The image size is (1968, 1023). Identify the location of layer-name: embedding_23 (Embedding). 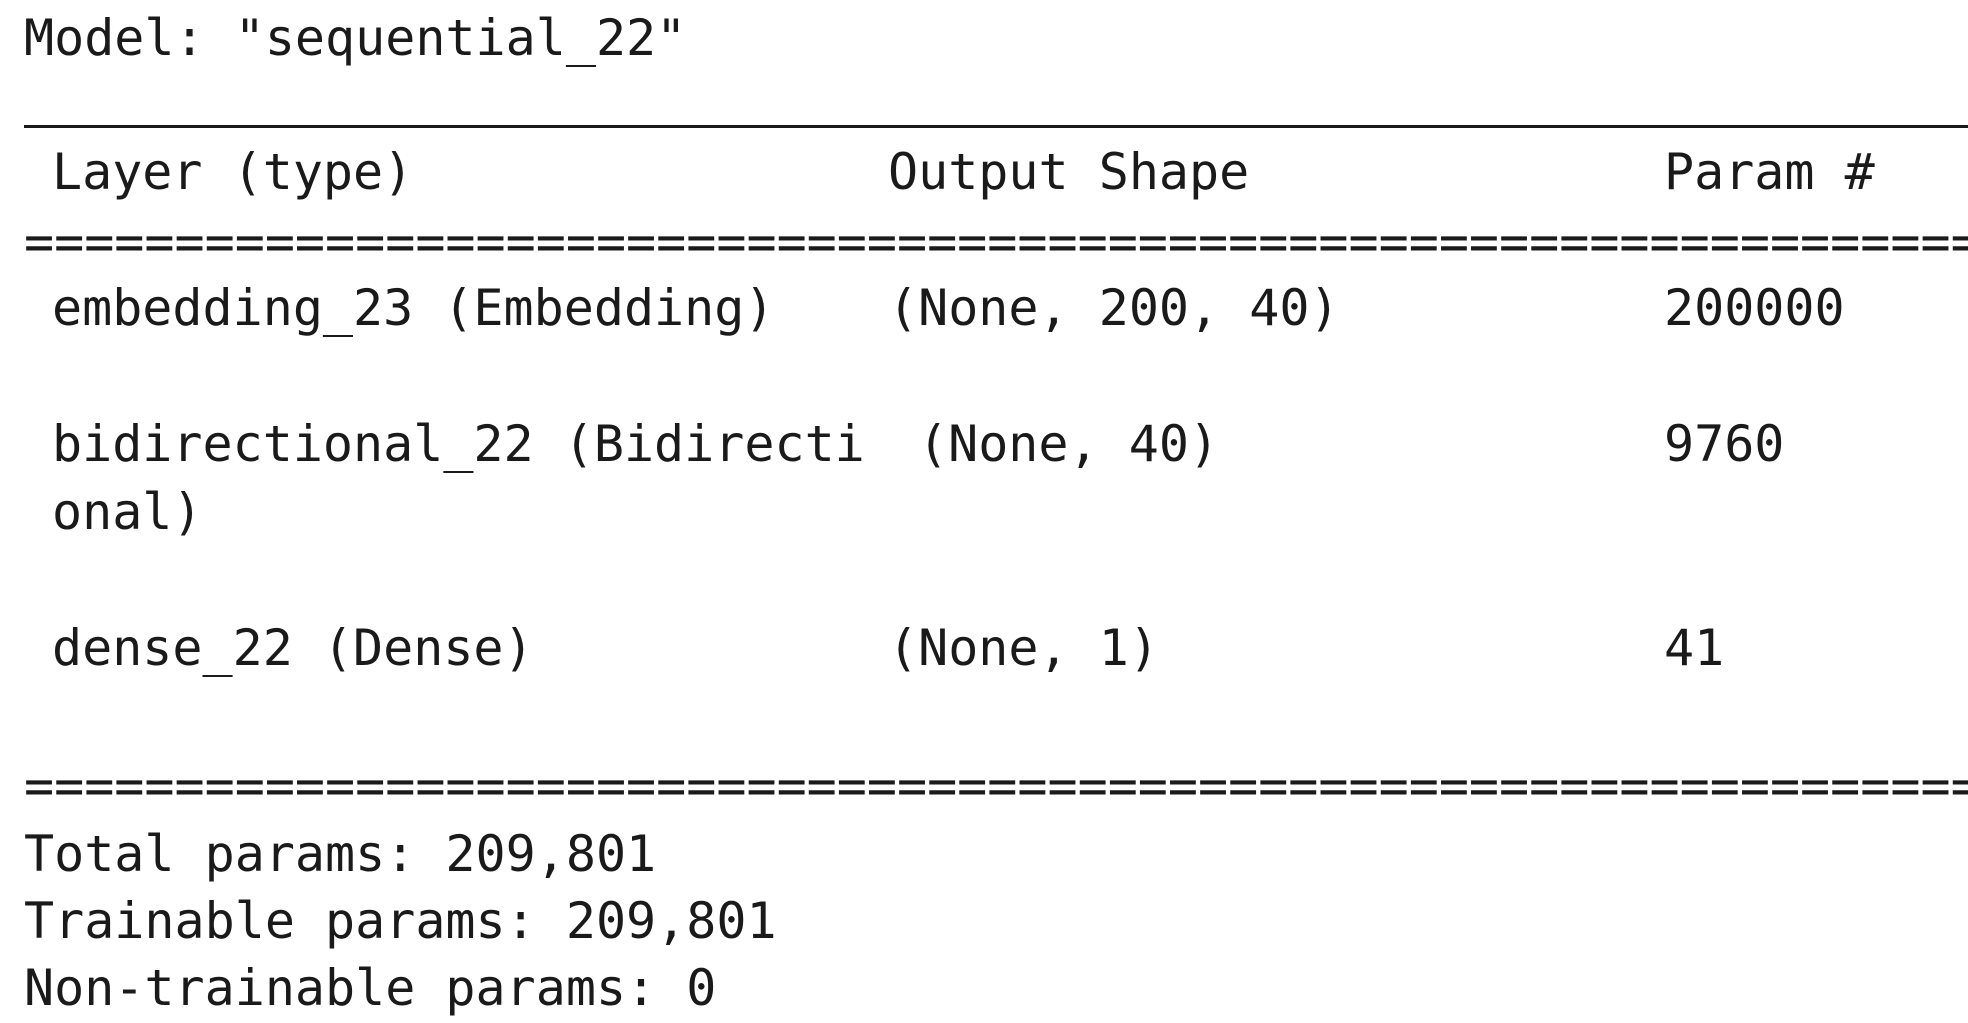
(413, 308).